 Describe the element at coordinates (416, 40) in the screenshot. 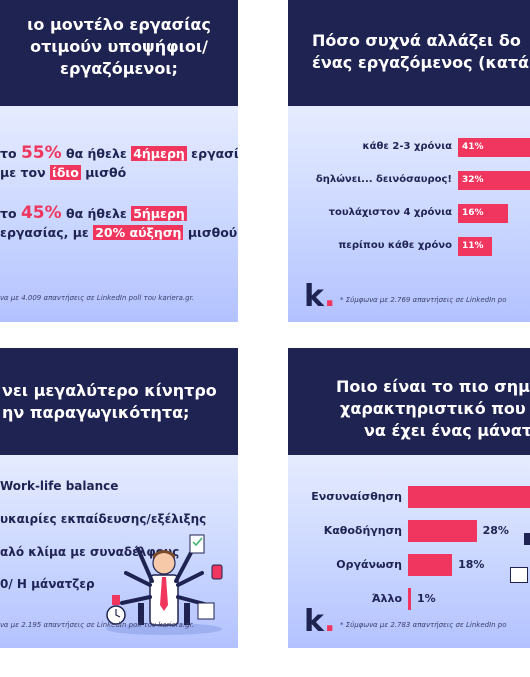

I see `title-line: Πόσο συχνά αλλάζει δο` at that location.